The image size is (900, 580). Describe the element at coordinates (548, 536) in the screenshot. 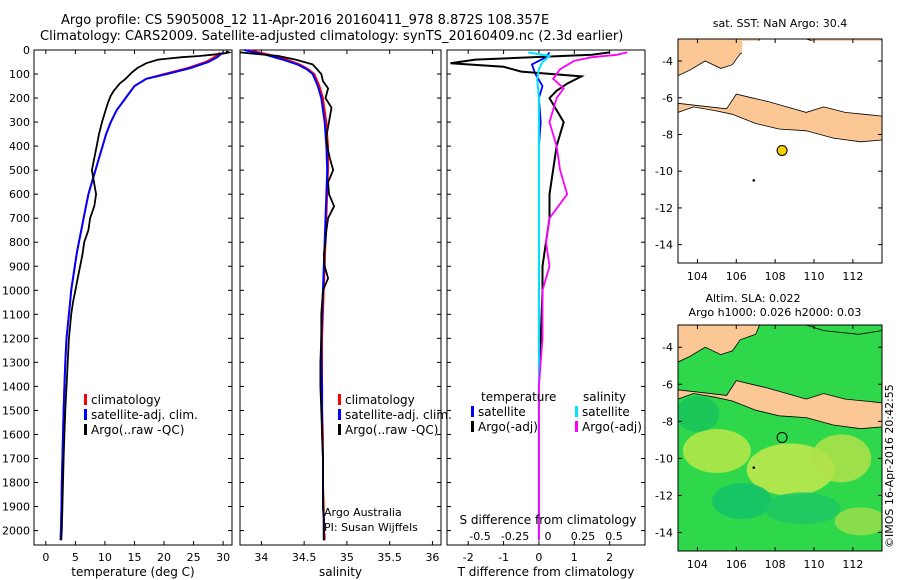

I see `salinity-difference-tick: 0` at that location.